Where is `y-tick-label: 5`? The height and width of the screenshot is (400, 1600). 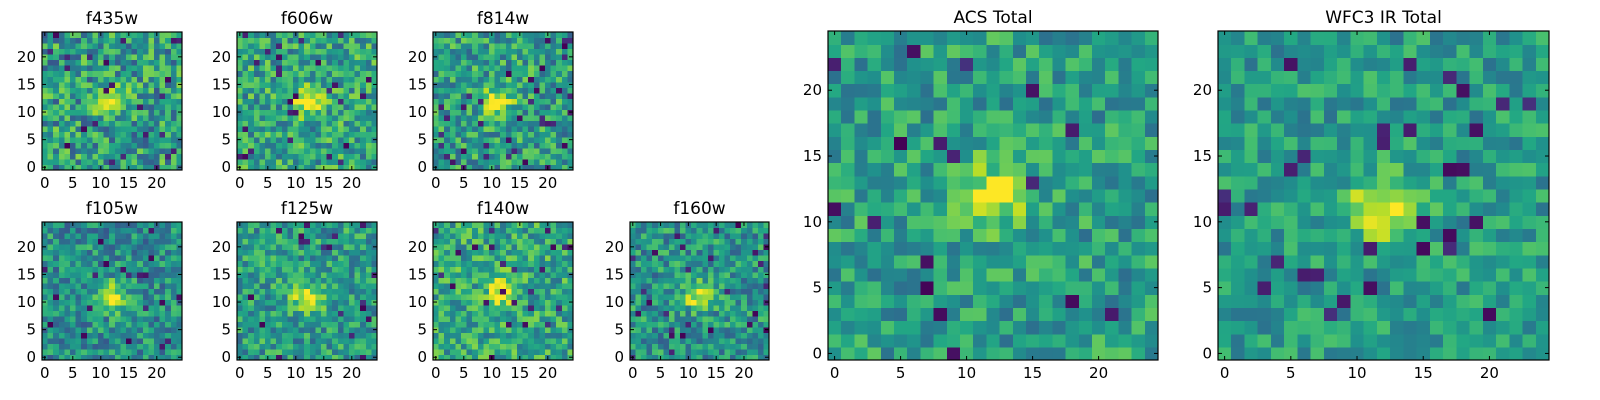 y-tick-label: 5 is located at coordinates (226, 140).